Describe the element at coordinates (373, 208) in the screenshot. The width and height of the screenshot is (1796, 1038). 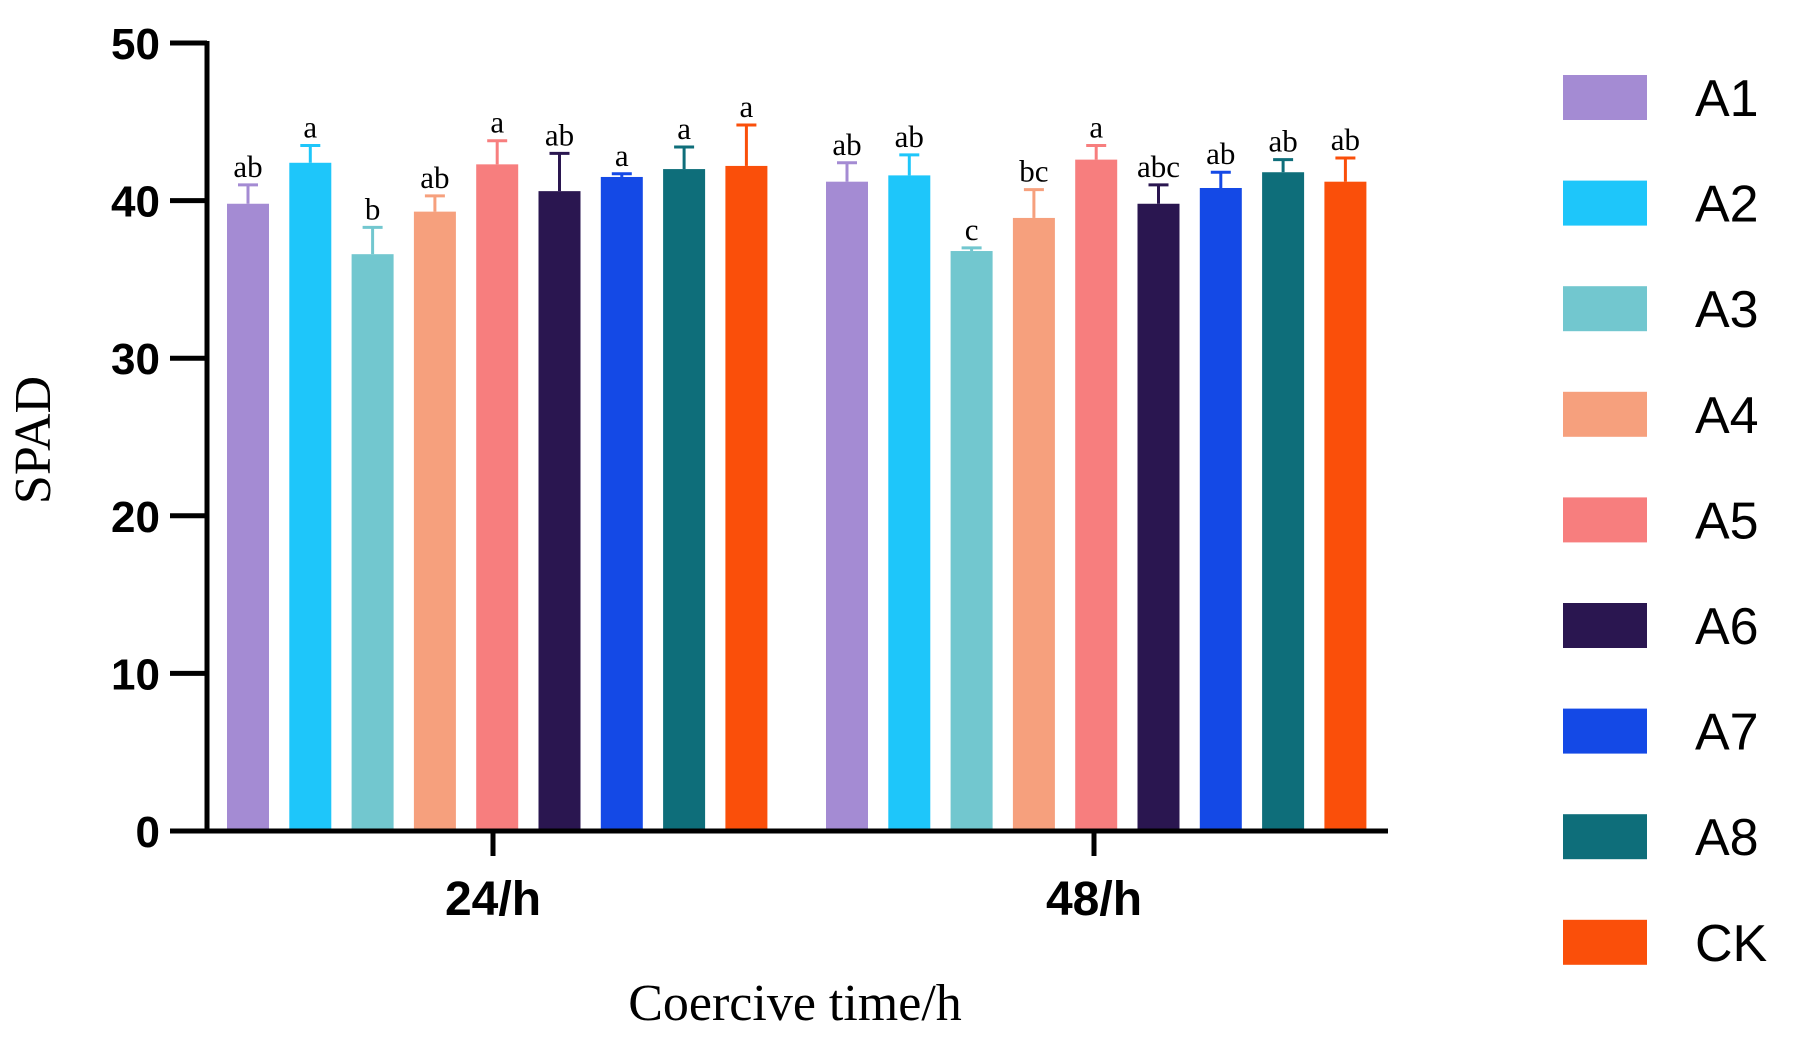
I see `significance-label-a3-0: b` at that location.